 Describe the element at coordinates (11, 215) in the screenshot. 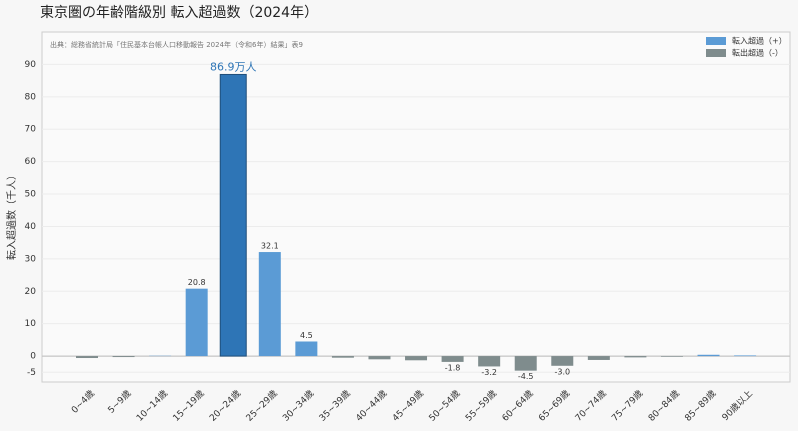

I see `y-axis-label: 転入超過数（千人）` at that location.